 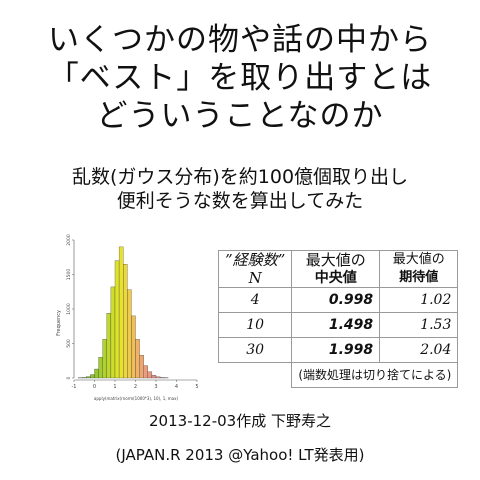 I want to click on y-tick-labels: 0 500 1000 1500 2000, so click(x=70, y=306).